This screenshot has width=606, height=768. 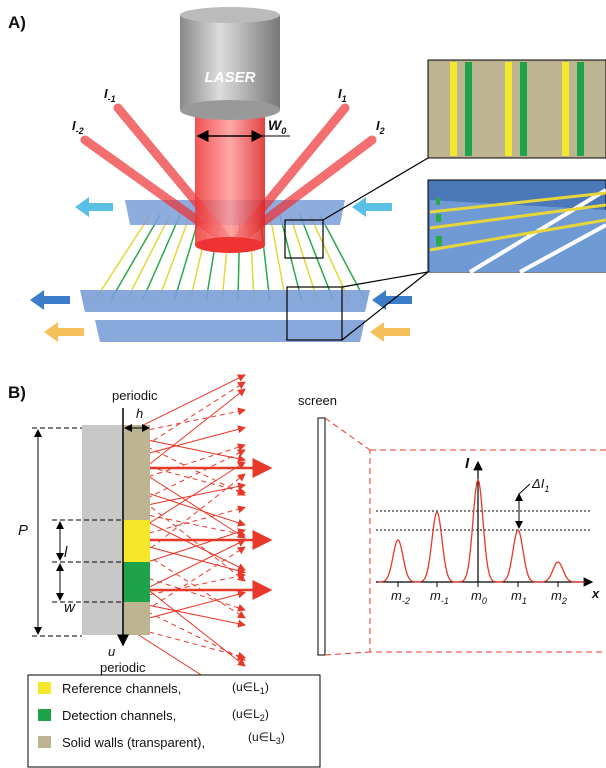 What do you see at coordinates (317, 400) in the screenshot?
I see `screen-label: screen` at bounding box center [317, 400].